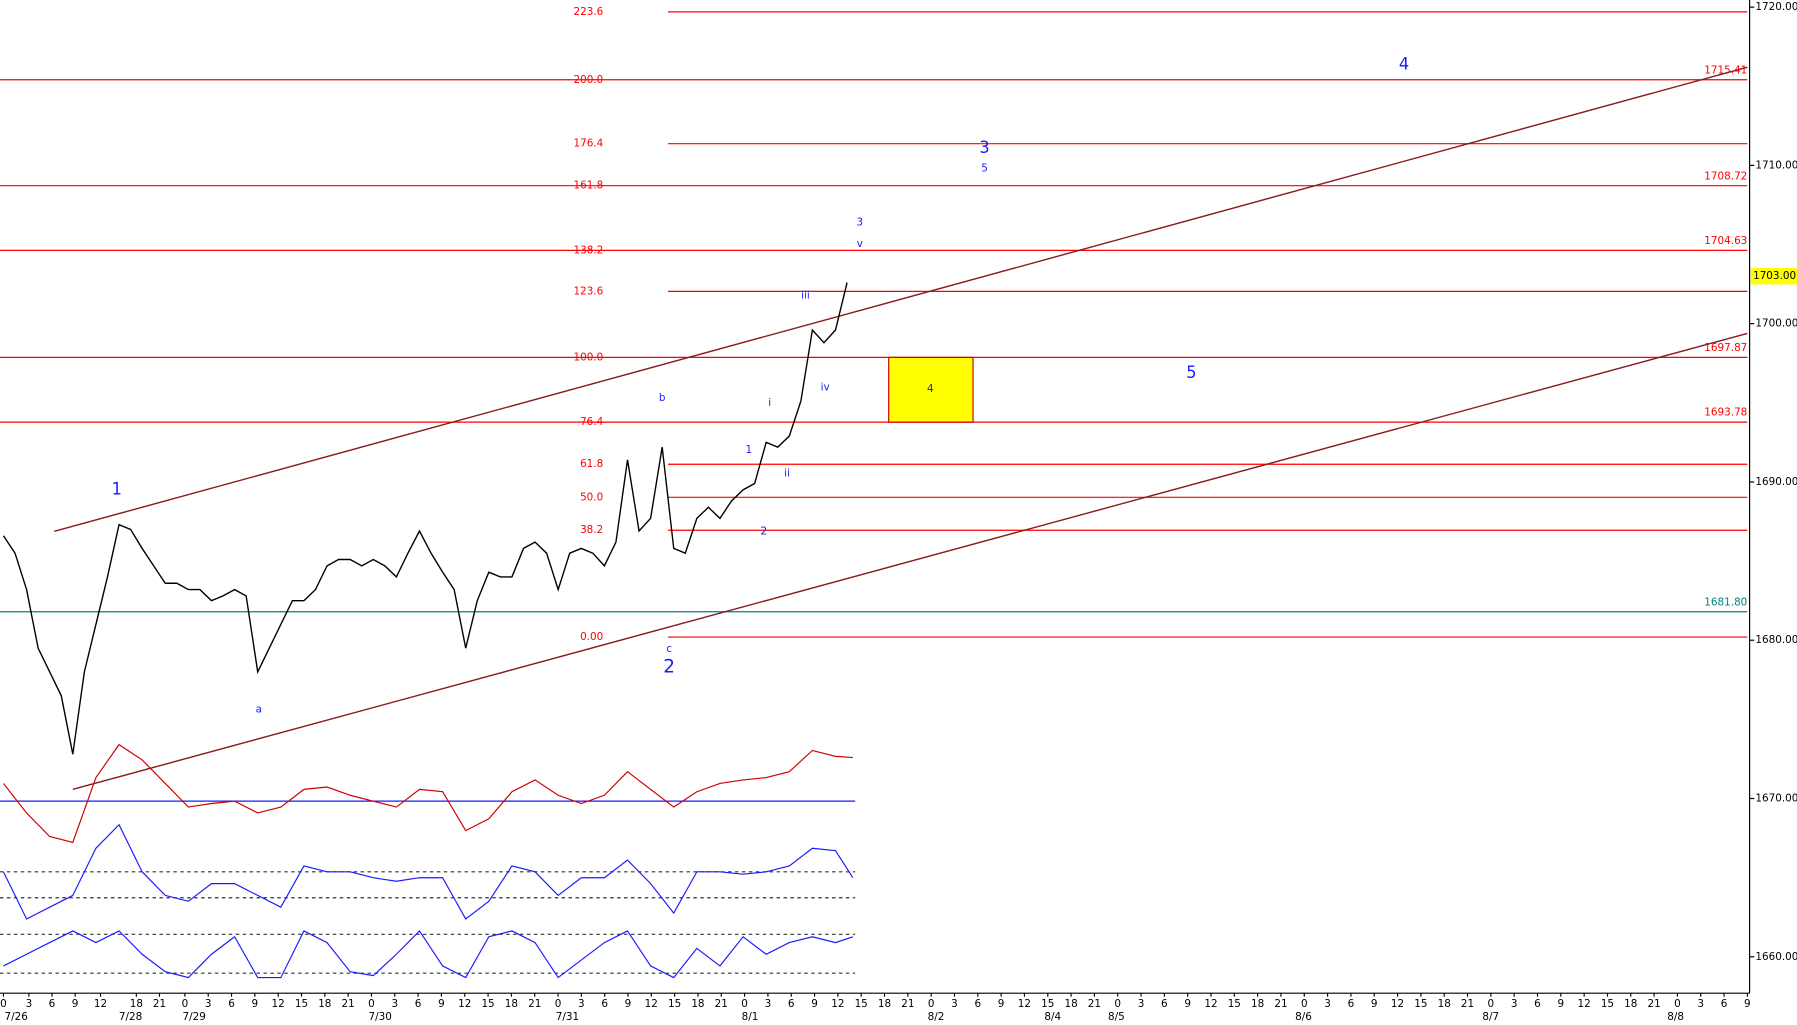 Image resolution: width=1797 pixels, height=1025 pixels. Describe the element at coordinates (1776, 165) in the screenshot. I see `y-tick-label: 1710.00` at that location.